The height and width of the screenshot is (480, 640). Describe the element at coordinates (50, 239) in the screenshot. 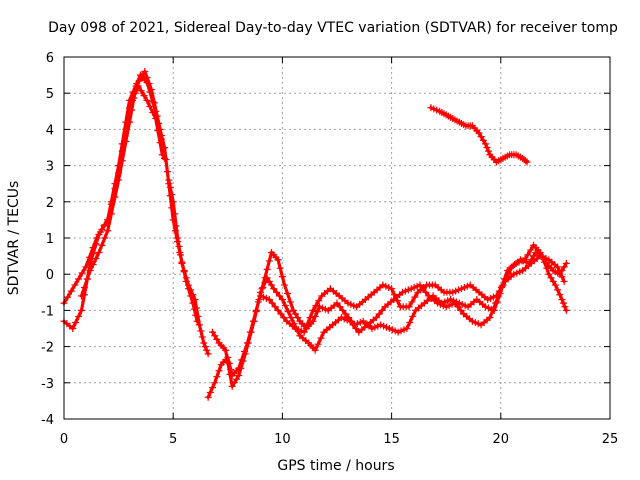

I see `y-tick-label: 1` at that location.